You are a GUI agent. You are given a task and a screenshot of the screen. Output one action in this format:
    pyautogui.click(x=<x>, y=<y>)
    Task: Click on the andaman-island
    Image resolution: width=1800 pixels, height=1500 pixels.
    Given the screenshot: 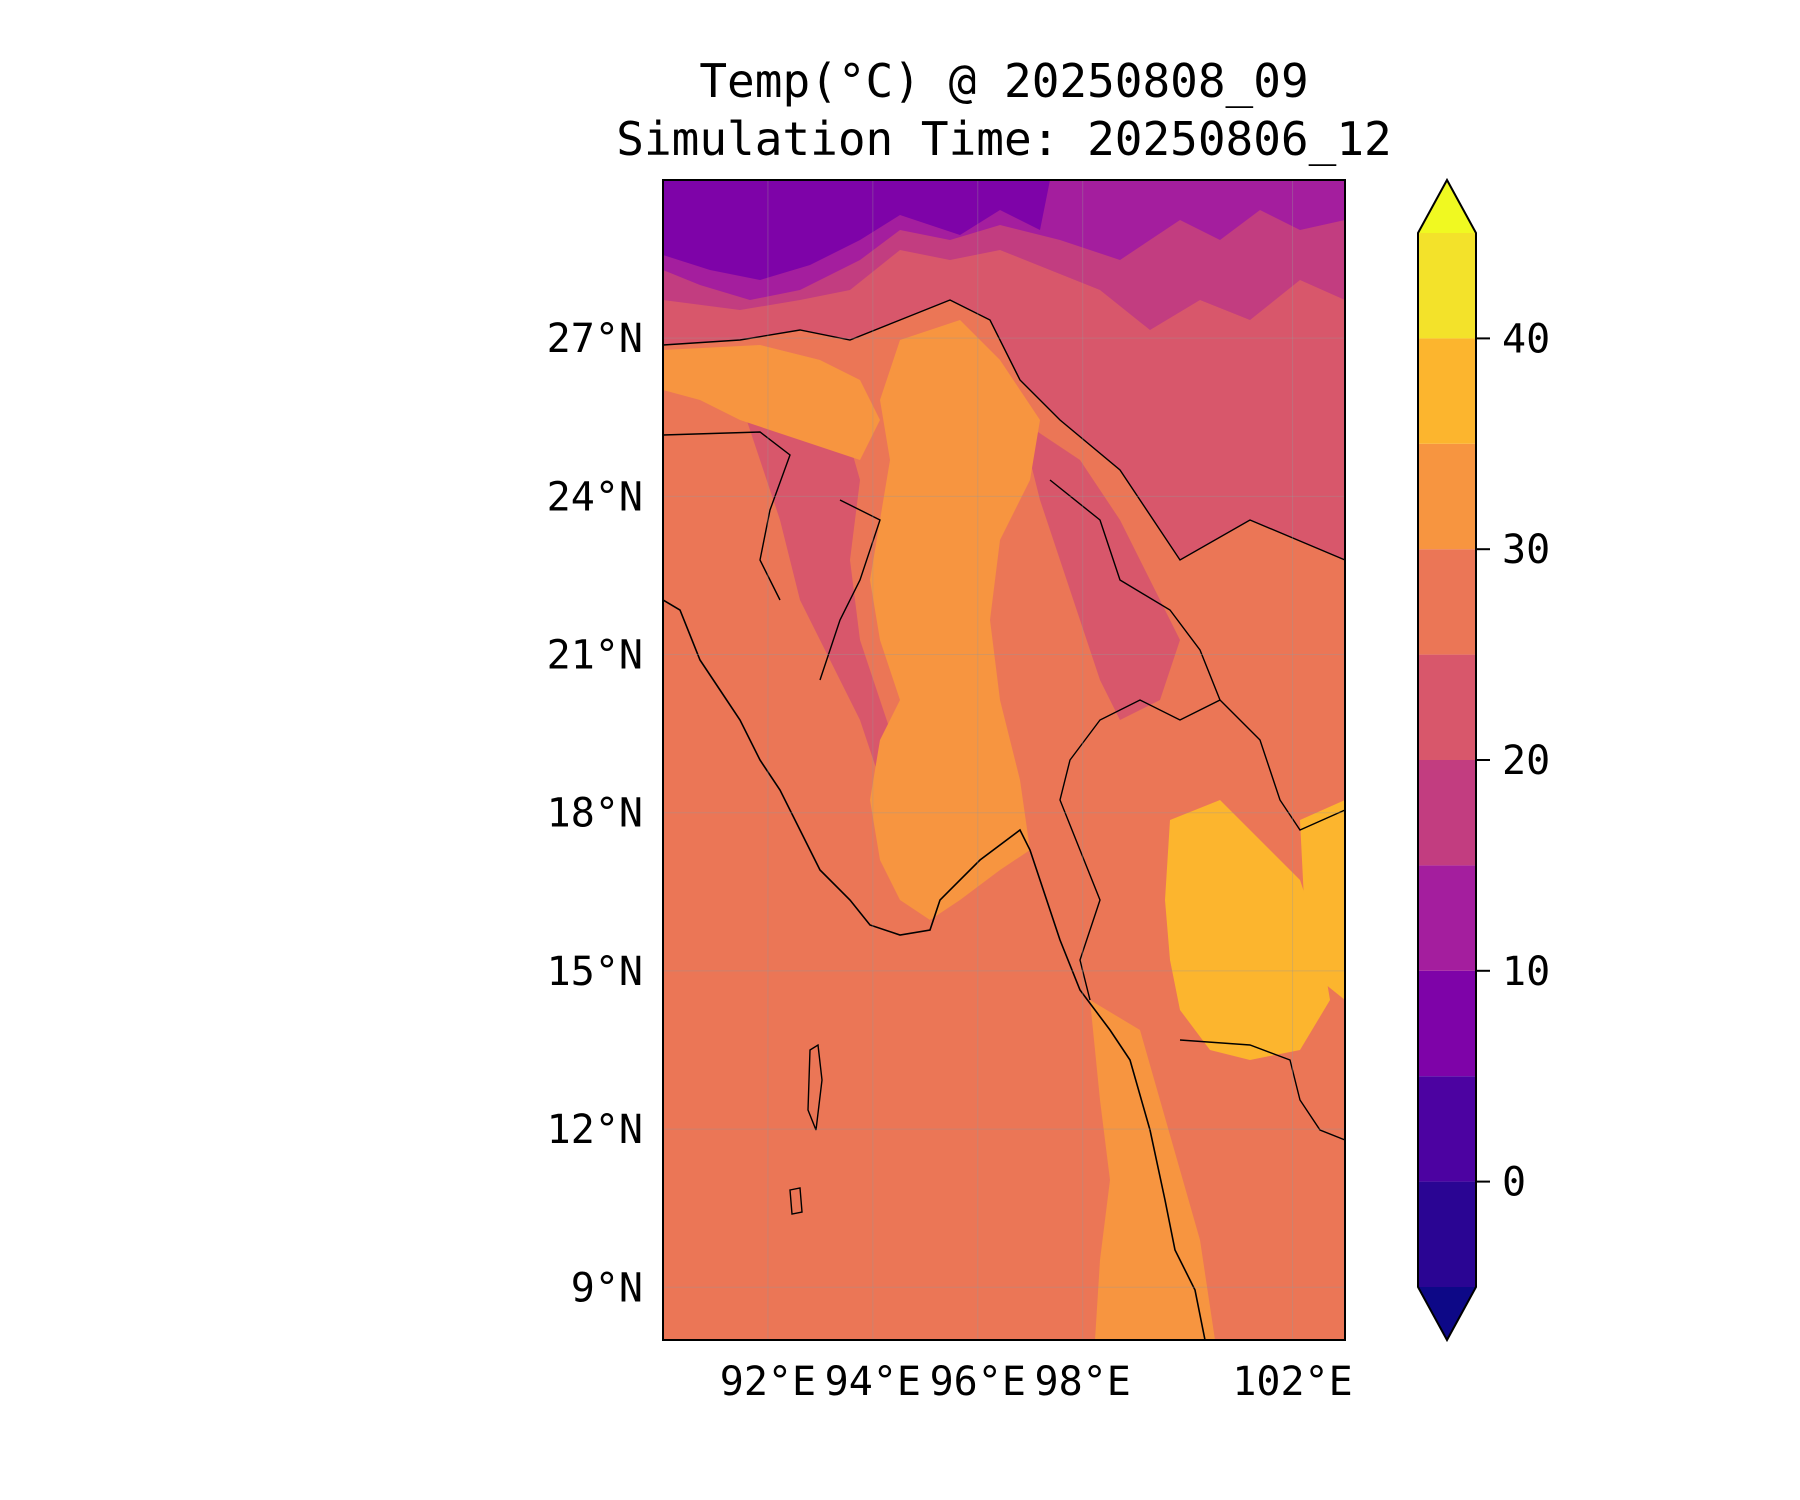 What is the action you would take?
    pyautogui.click(x=796, y=1201)
    